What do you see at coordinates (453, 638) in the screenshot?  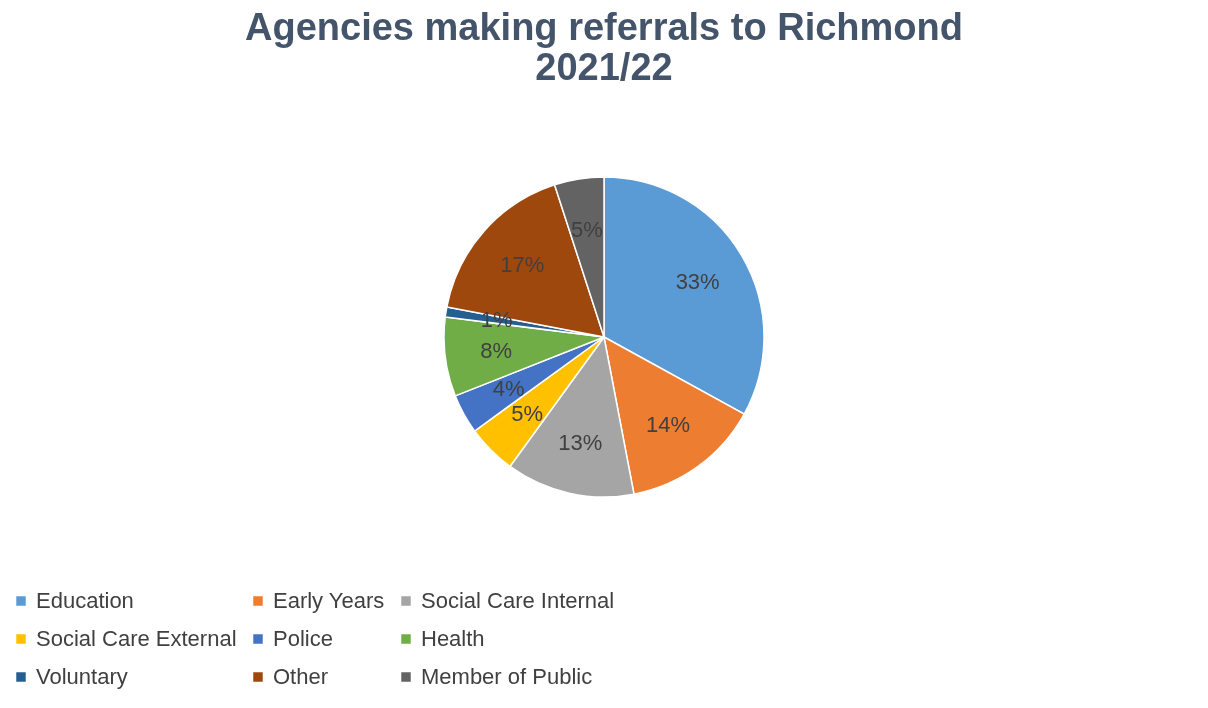 I see `legend-label: Health` at bounding box center [453, 638].